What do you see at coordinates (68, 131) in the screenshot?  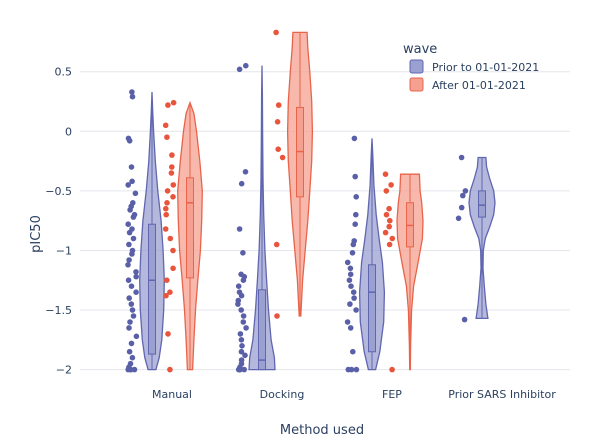 I see `y-tick-label: 0` at bounding box center [68, 131].